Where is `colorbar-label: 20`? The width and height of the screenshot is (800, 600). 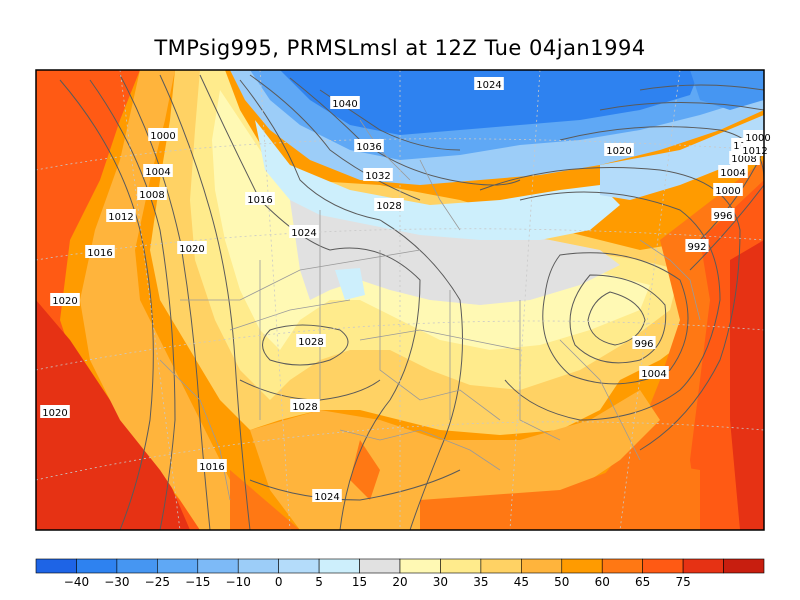 colorbar-label: 20 is located at coordinates (399, 582).